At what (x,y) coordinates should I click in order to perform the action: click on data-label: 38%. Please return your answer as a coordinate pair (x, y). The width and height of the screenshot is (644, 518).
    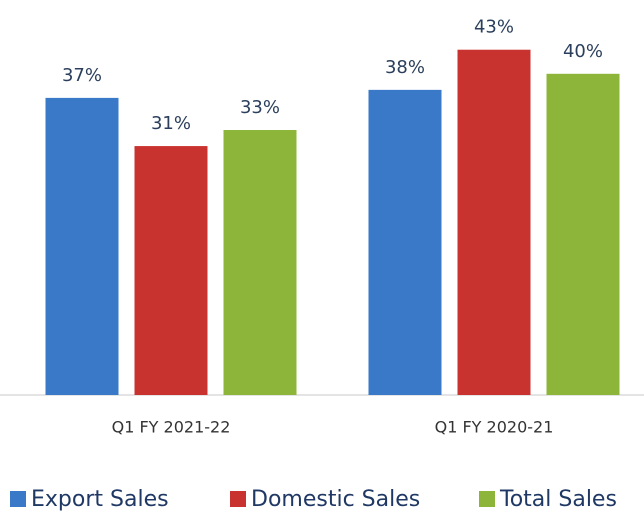
    Looking at the image, I should click on (405, 67).